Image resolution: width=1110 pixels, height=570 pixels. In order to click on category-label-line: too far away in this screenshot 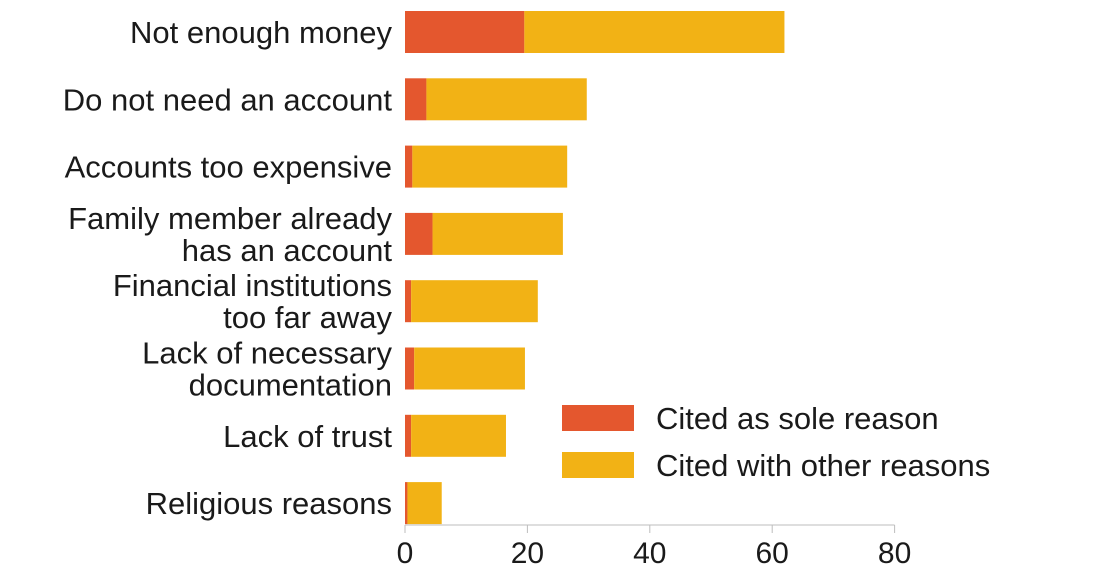, I will do `click(307, 317)`.